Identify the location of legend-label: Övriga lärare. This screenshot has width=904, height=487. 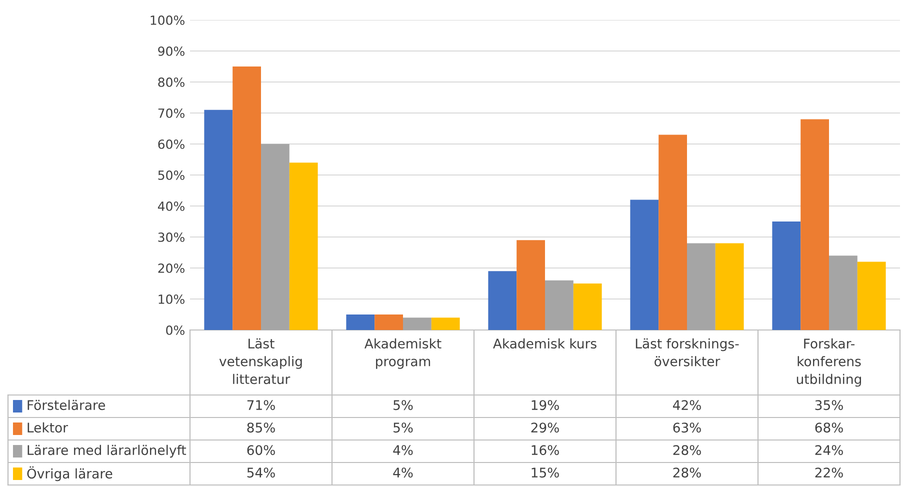
(69, 474).